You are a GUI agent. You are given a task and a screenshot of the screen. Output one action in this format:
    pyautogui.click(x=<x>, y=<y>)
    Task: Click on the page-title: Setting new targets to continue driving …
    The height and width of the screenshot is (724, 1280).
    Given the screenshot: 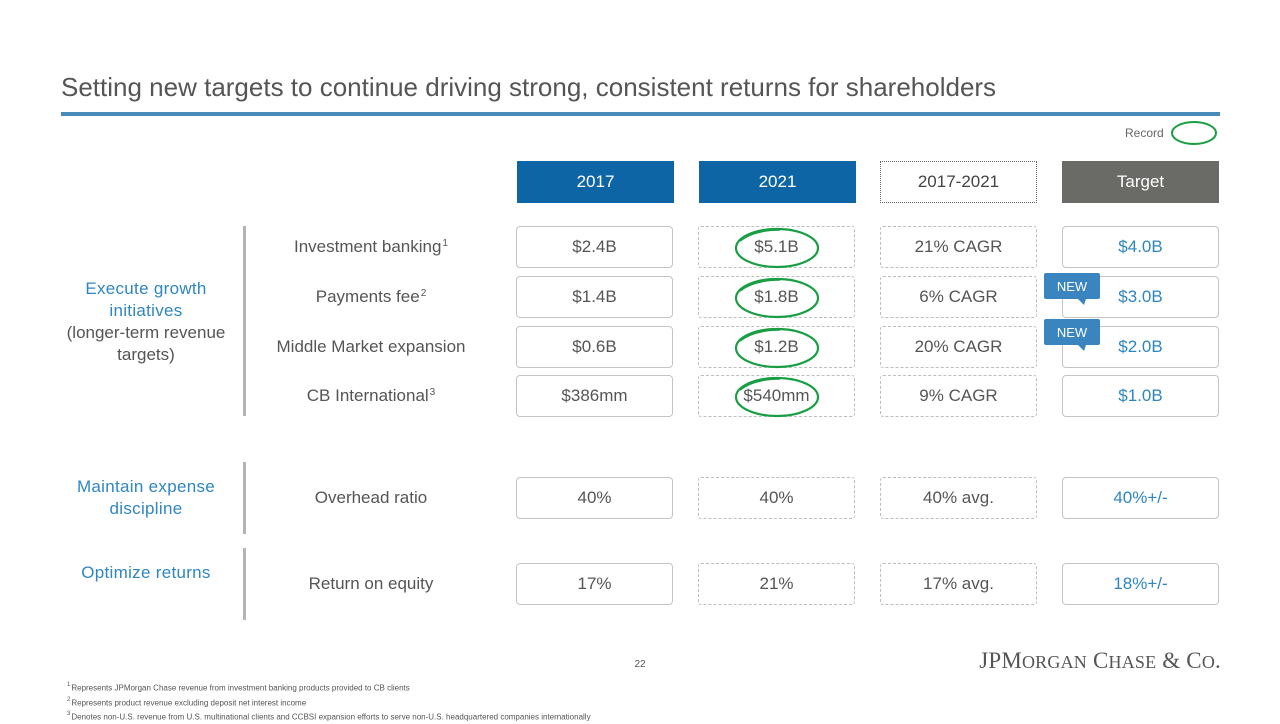 What is the action you would take?
    pyautogui.click(x=529, y=87)
    